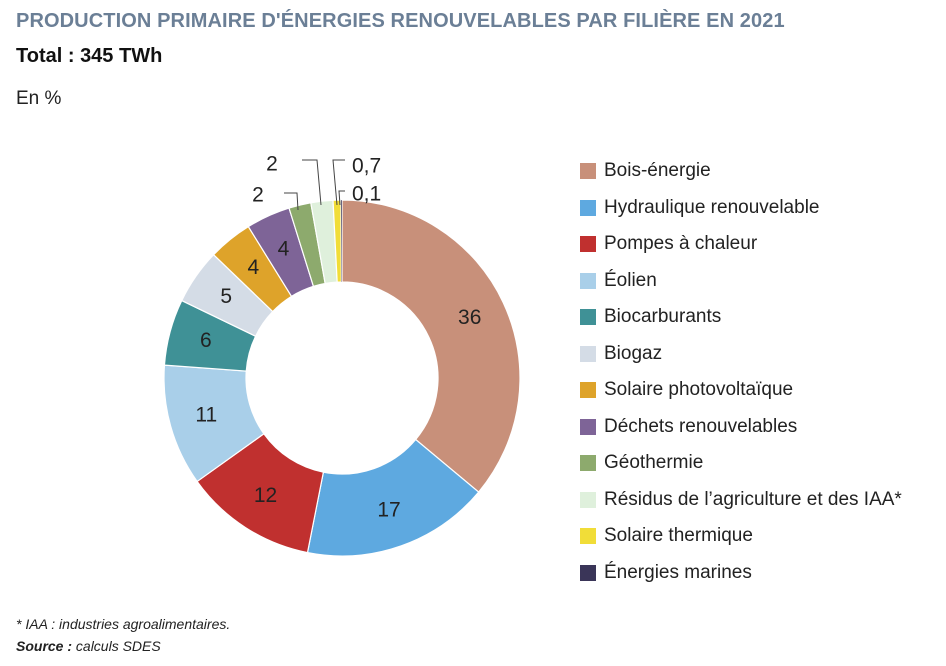 This screenshot has width=946, height=666. What do you see at coordinates (469, 317) in the screenshot?
I see `data-label-bois-energie: 36` at bounding box center [469, 317].